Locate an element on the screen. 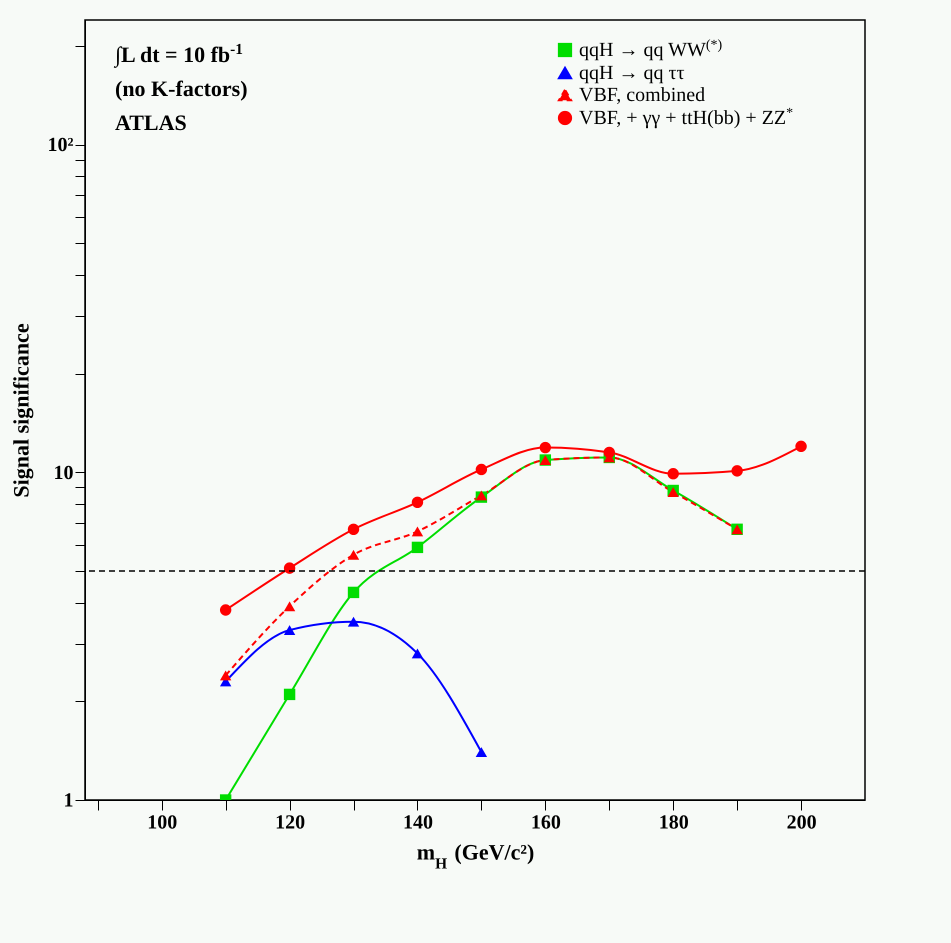 Image resolution: width=951 pixels, height=943 pixels. annotation: ∫L dt = 10 fb$^{-1}$ is located at coordinates (178, 54).